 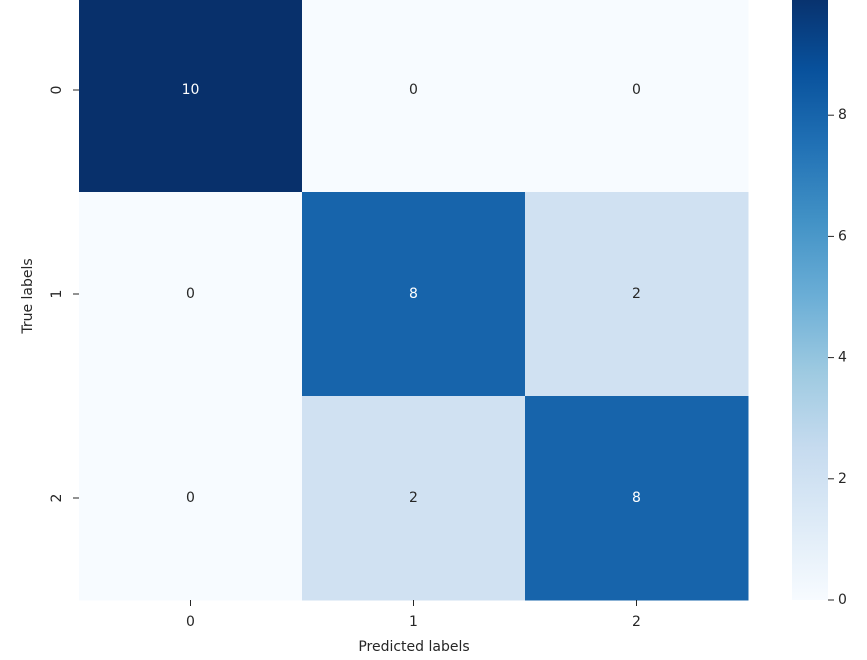 What do you see at coordinates (413, 622) in the screenshot?
I see `x-tick-label: 1` at bounding box center [413, 622].